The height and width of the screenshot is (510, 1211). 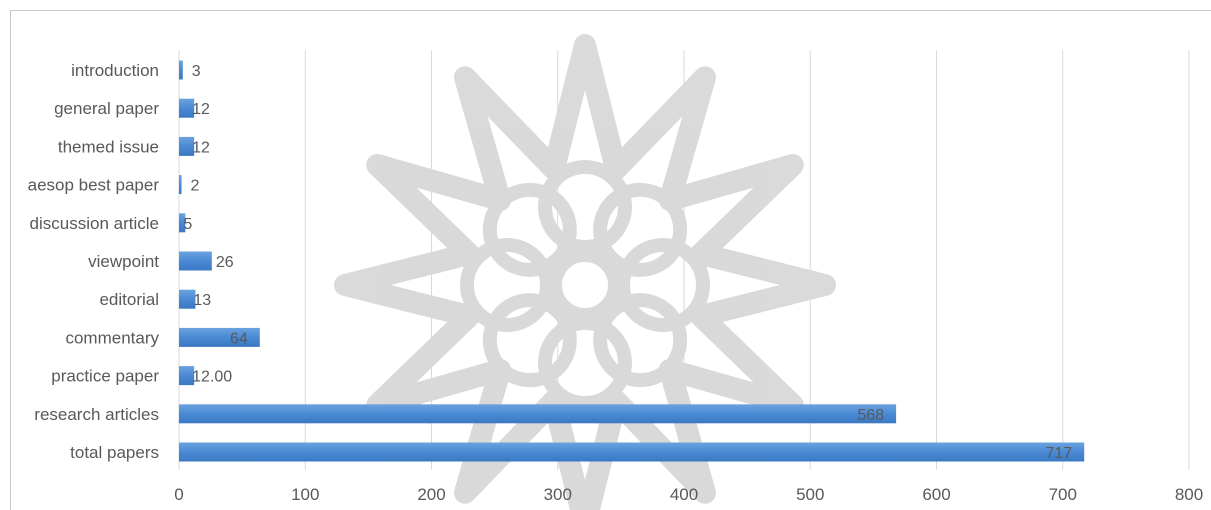 What do you see at coordinates (94, 185) in the screenshot?
I see `category-label: aesop best paper` at bounding box center [94, 185].